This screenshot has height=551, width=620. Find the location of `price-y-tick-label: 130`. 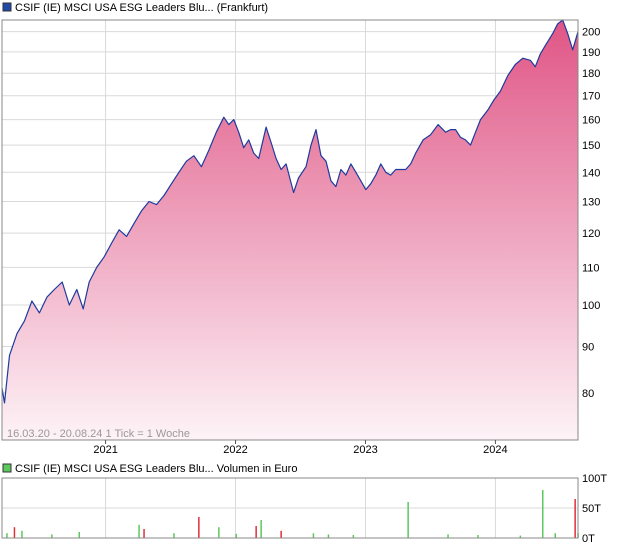

price-y-tick-label: 130 is located at coordinates (591, 203).